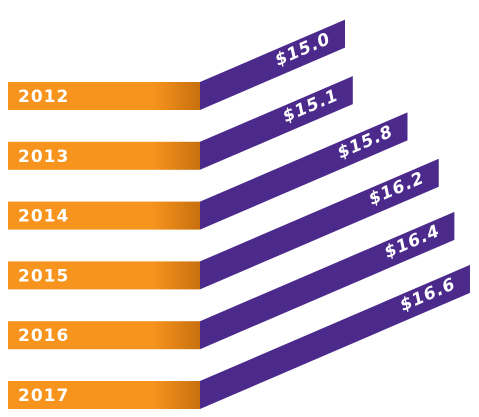  I want to click on category-label: 2017, so click(43, 396).